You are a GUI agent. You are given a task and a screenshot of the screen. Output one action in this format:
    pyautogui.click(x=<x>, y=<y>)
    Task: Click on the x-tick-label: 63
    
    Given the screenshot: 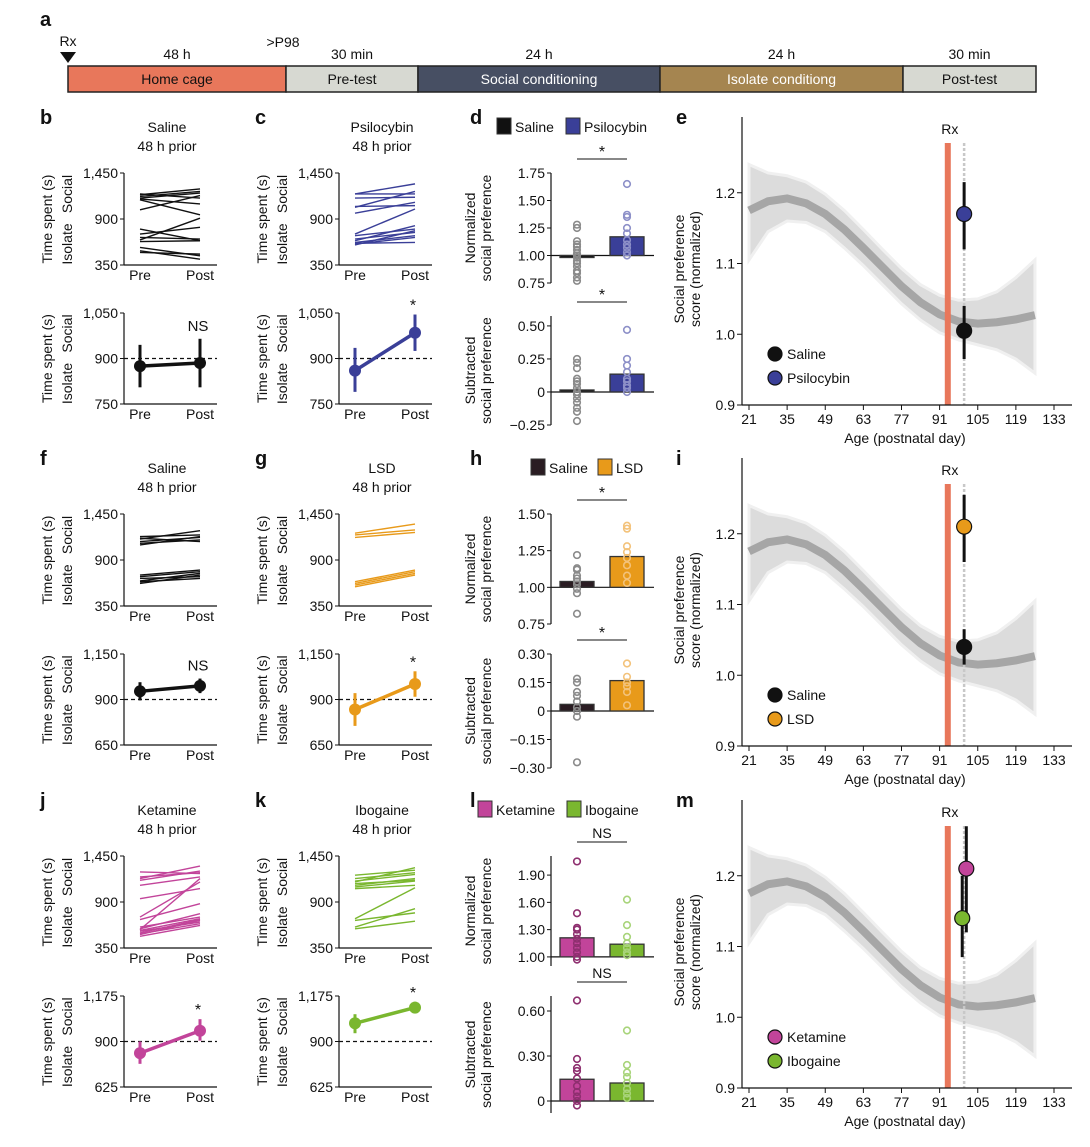 What is the action you would take?
    pyautogui.click(x=864, y=419)
    